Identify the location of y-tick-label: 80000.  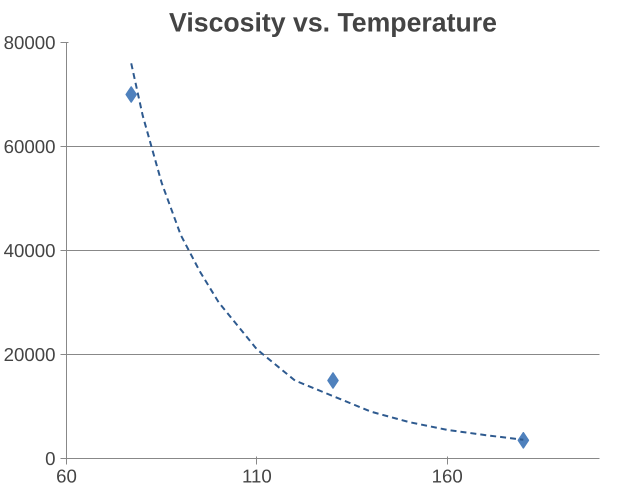
(30, 42).